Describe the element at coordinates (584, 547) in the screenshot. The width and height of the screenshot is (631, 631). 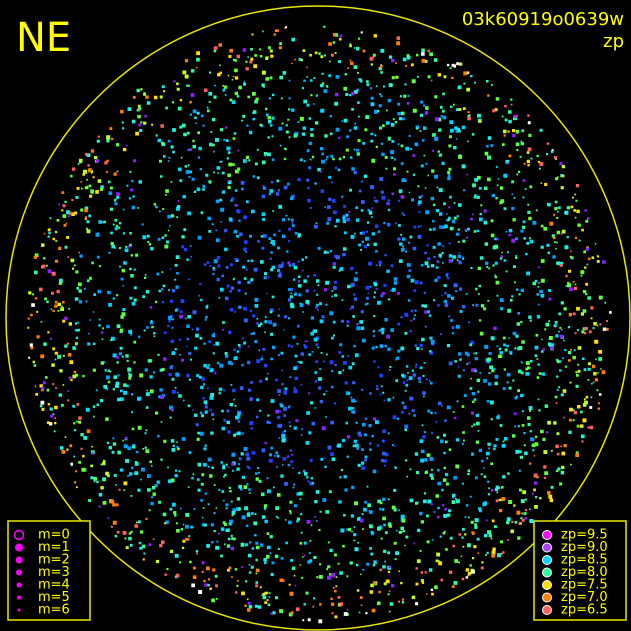
I see `zp-label: zp=9.0` at that location.